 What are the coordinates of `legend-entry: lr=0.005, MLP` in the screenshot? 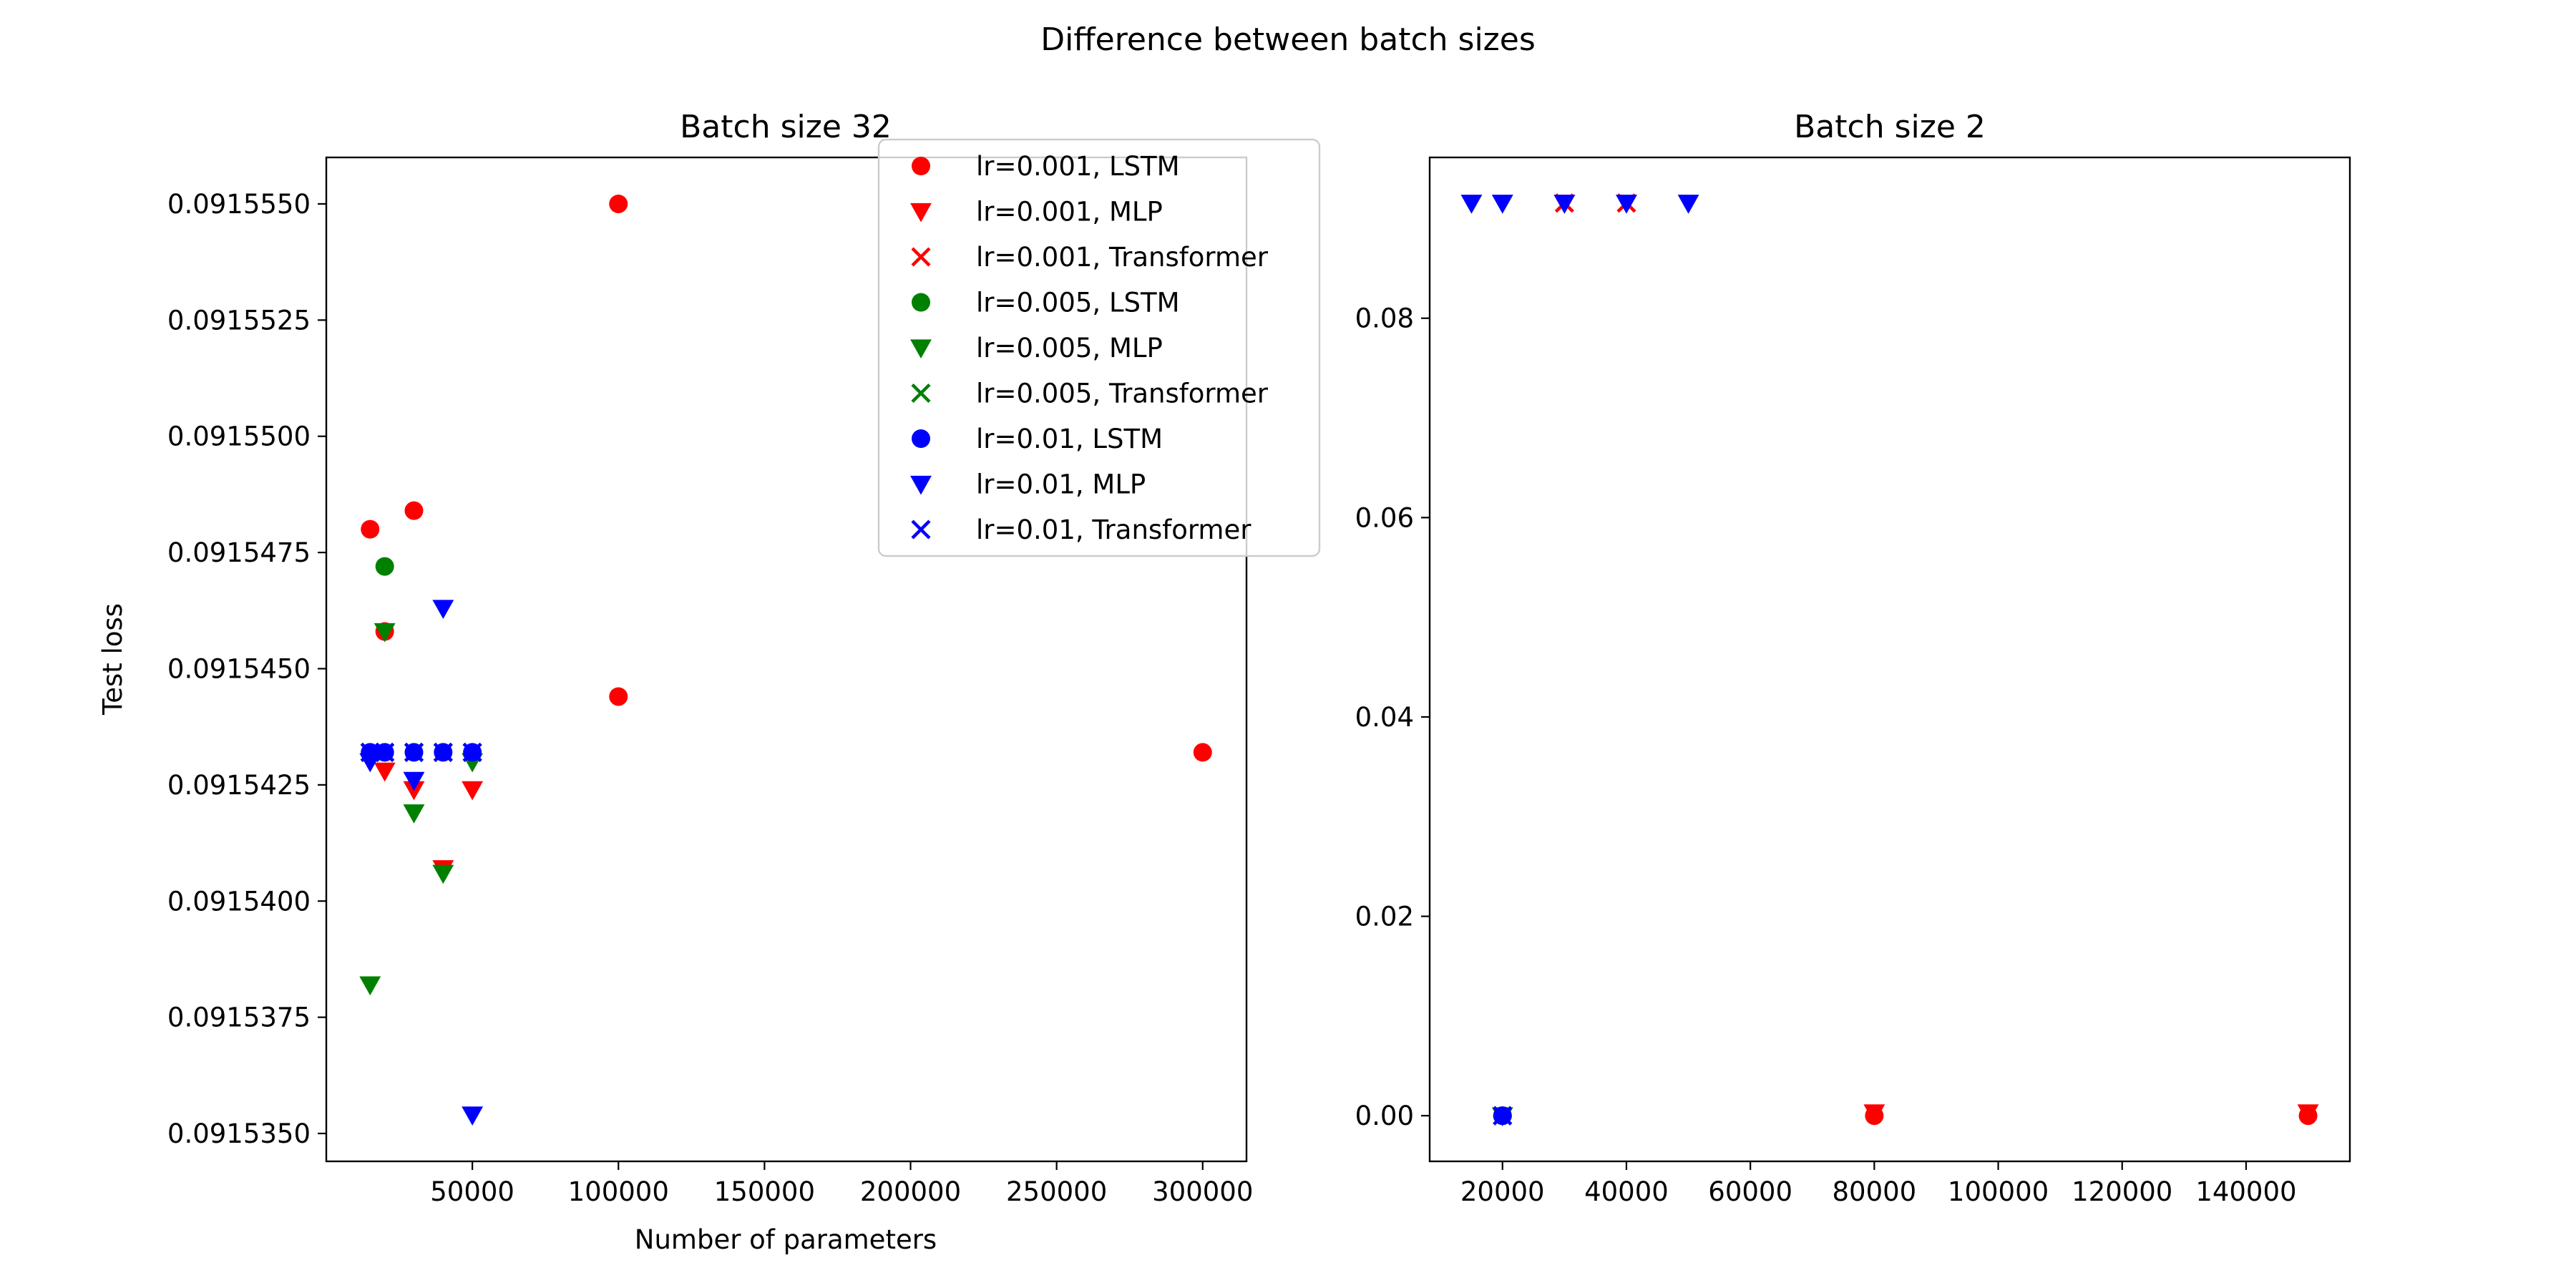 It's located at (1036, 348).